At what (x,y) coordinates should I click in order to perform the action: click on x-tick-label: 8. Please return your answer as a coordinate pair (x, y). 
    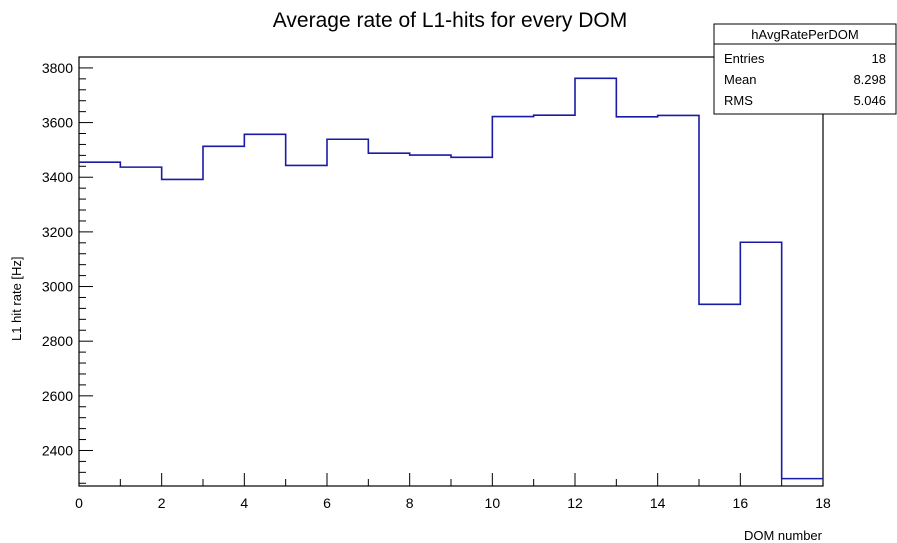
    Looking at the image, I should click on (410, 503).